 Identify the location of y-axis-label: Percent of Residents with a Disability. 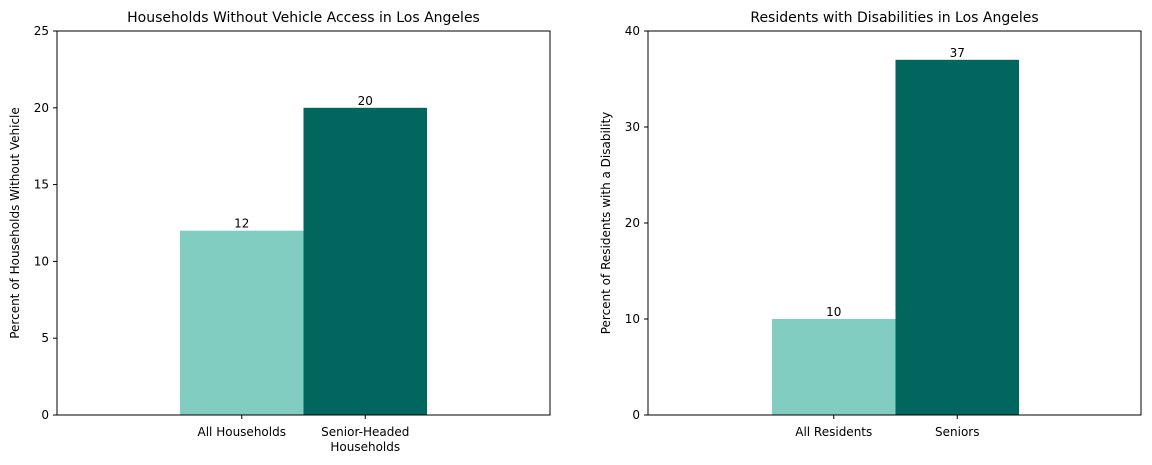
(606, 223).